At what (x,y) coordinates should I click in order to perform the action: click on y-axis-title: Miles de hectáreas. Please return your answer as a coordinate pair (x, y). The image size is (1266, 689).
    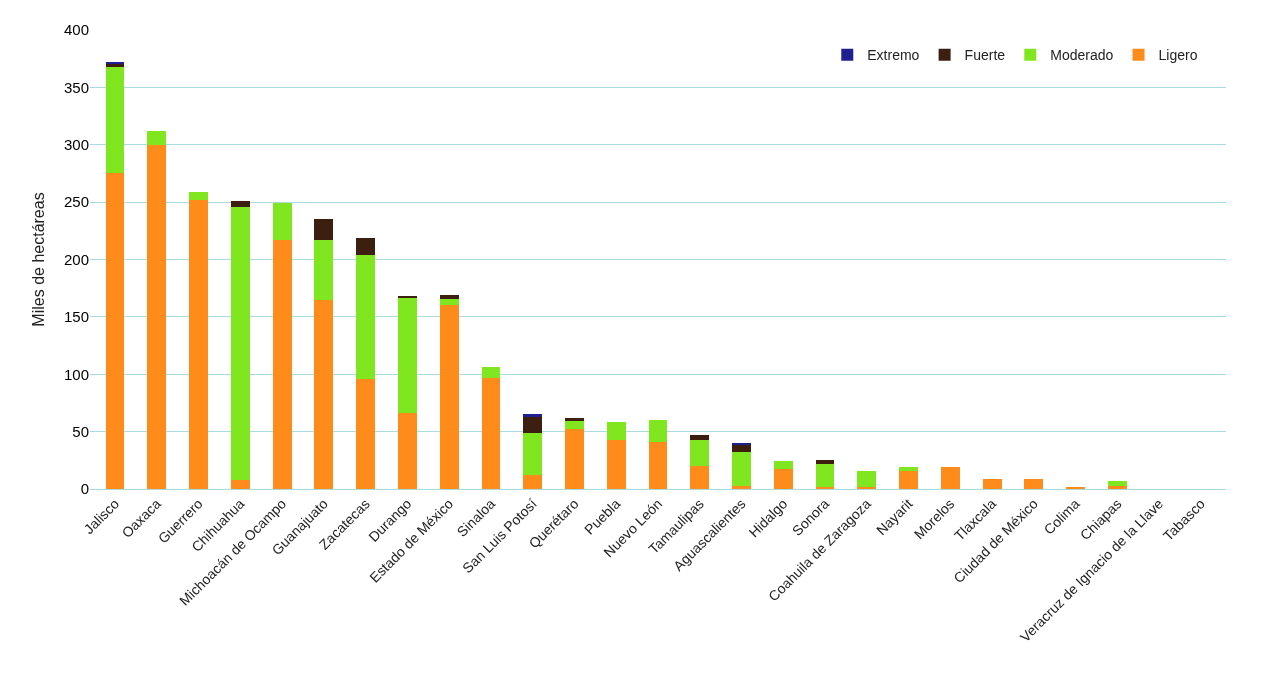
    Looking at the image, I should click on (38, 259).